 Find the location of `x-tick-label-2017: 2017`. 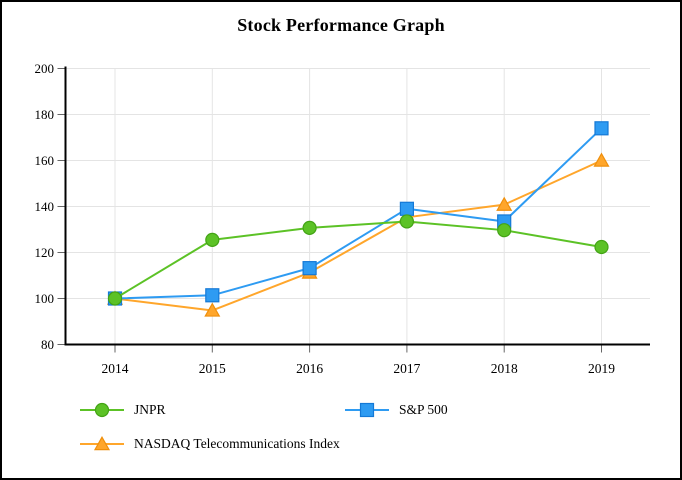

x-tick-label-2017: 2017 is located at coordinates (406, 368).